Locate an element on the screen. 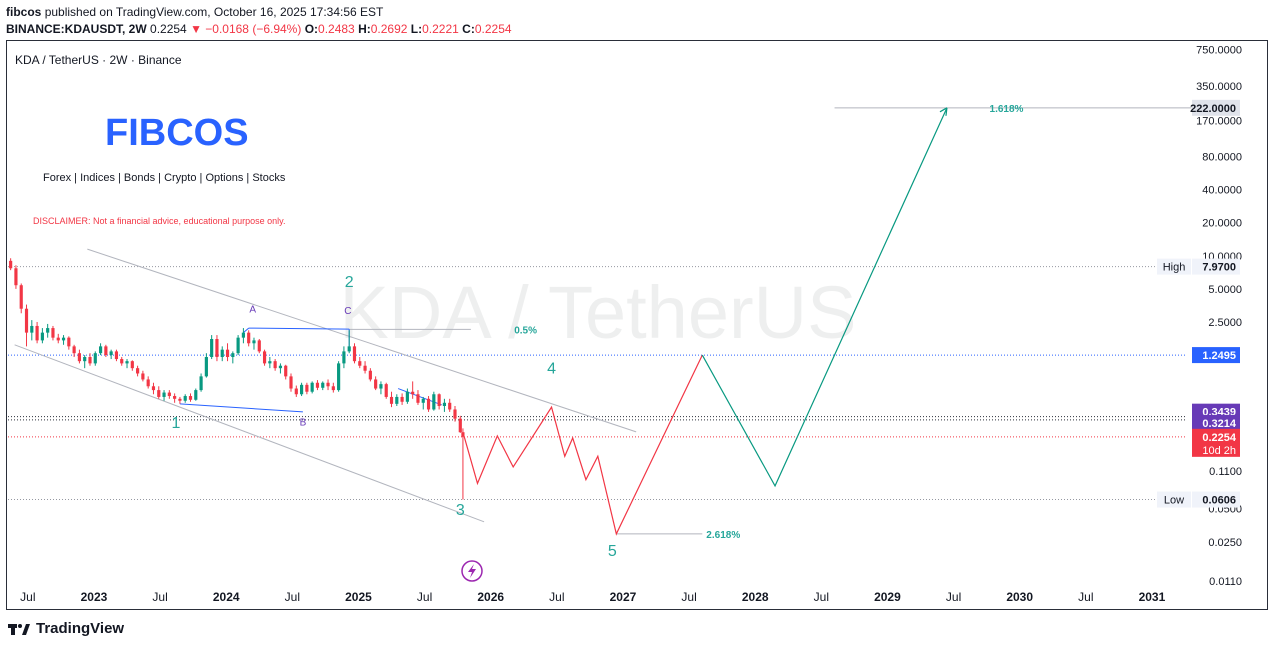 The width and height of the screenshot is (1275, 648). x-tick-label: 2027 is located at coordinates (623, 597).